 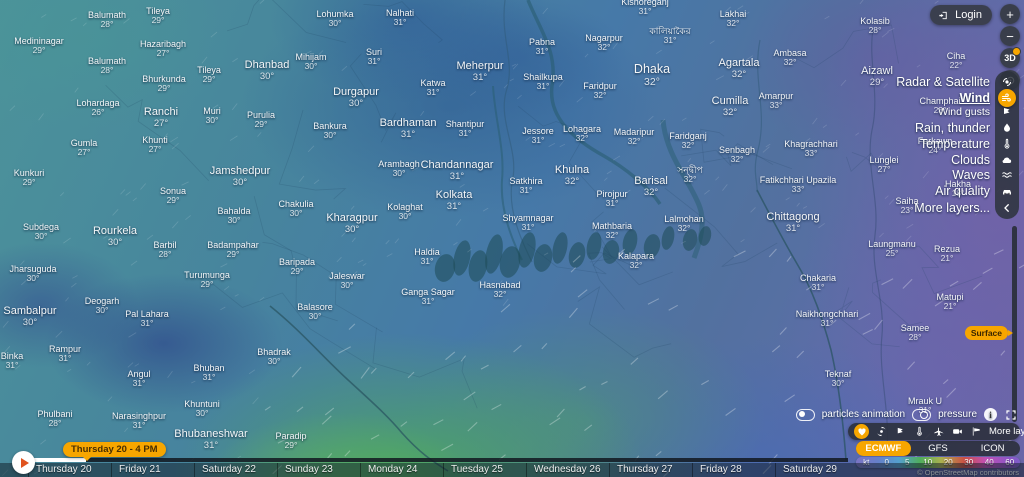 What do you see at coordinates (866, 462) in the screenshot?
I see `legend-tick: kt` at bounding box center [866, 462].